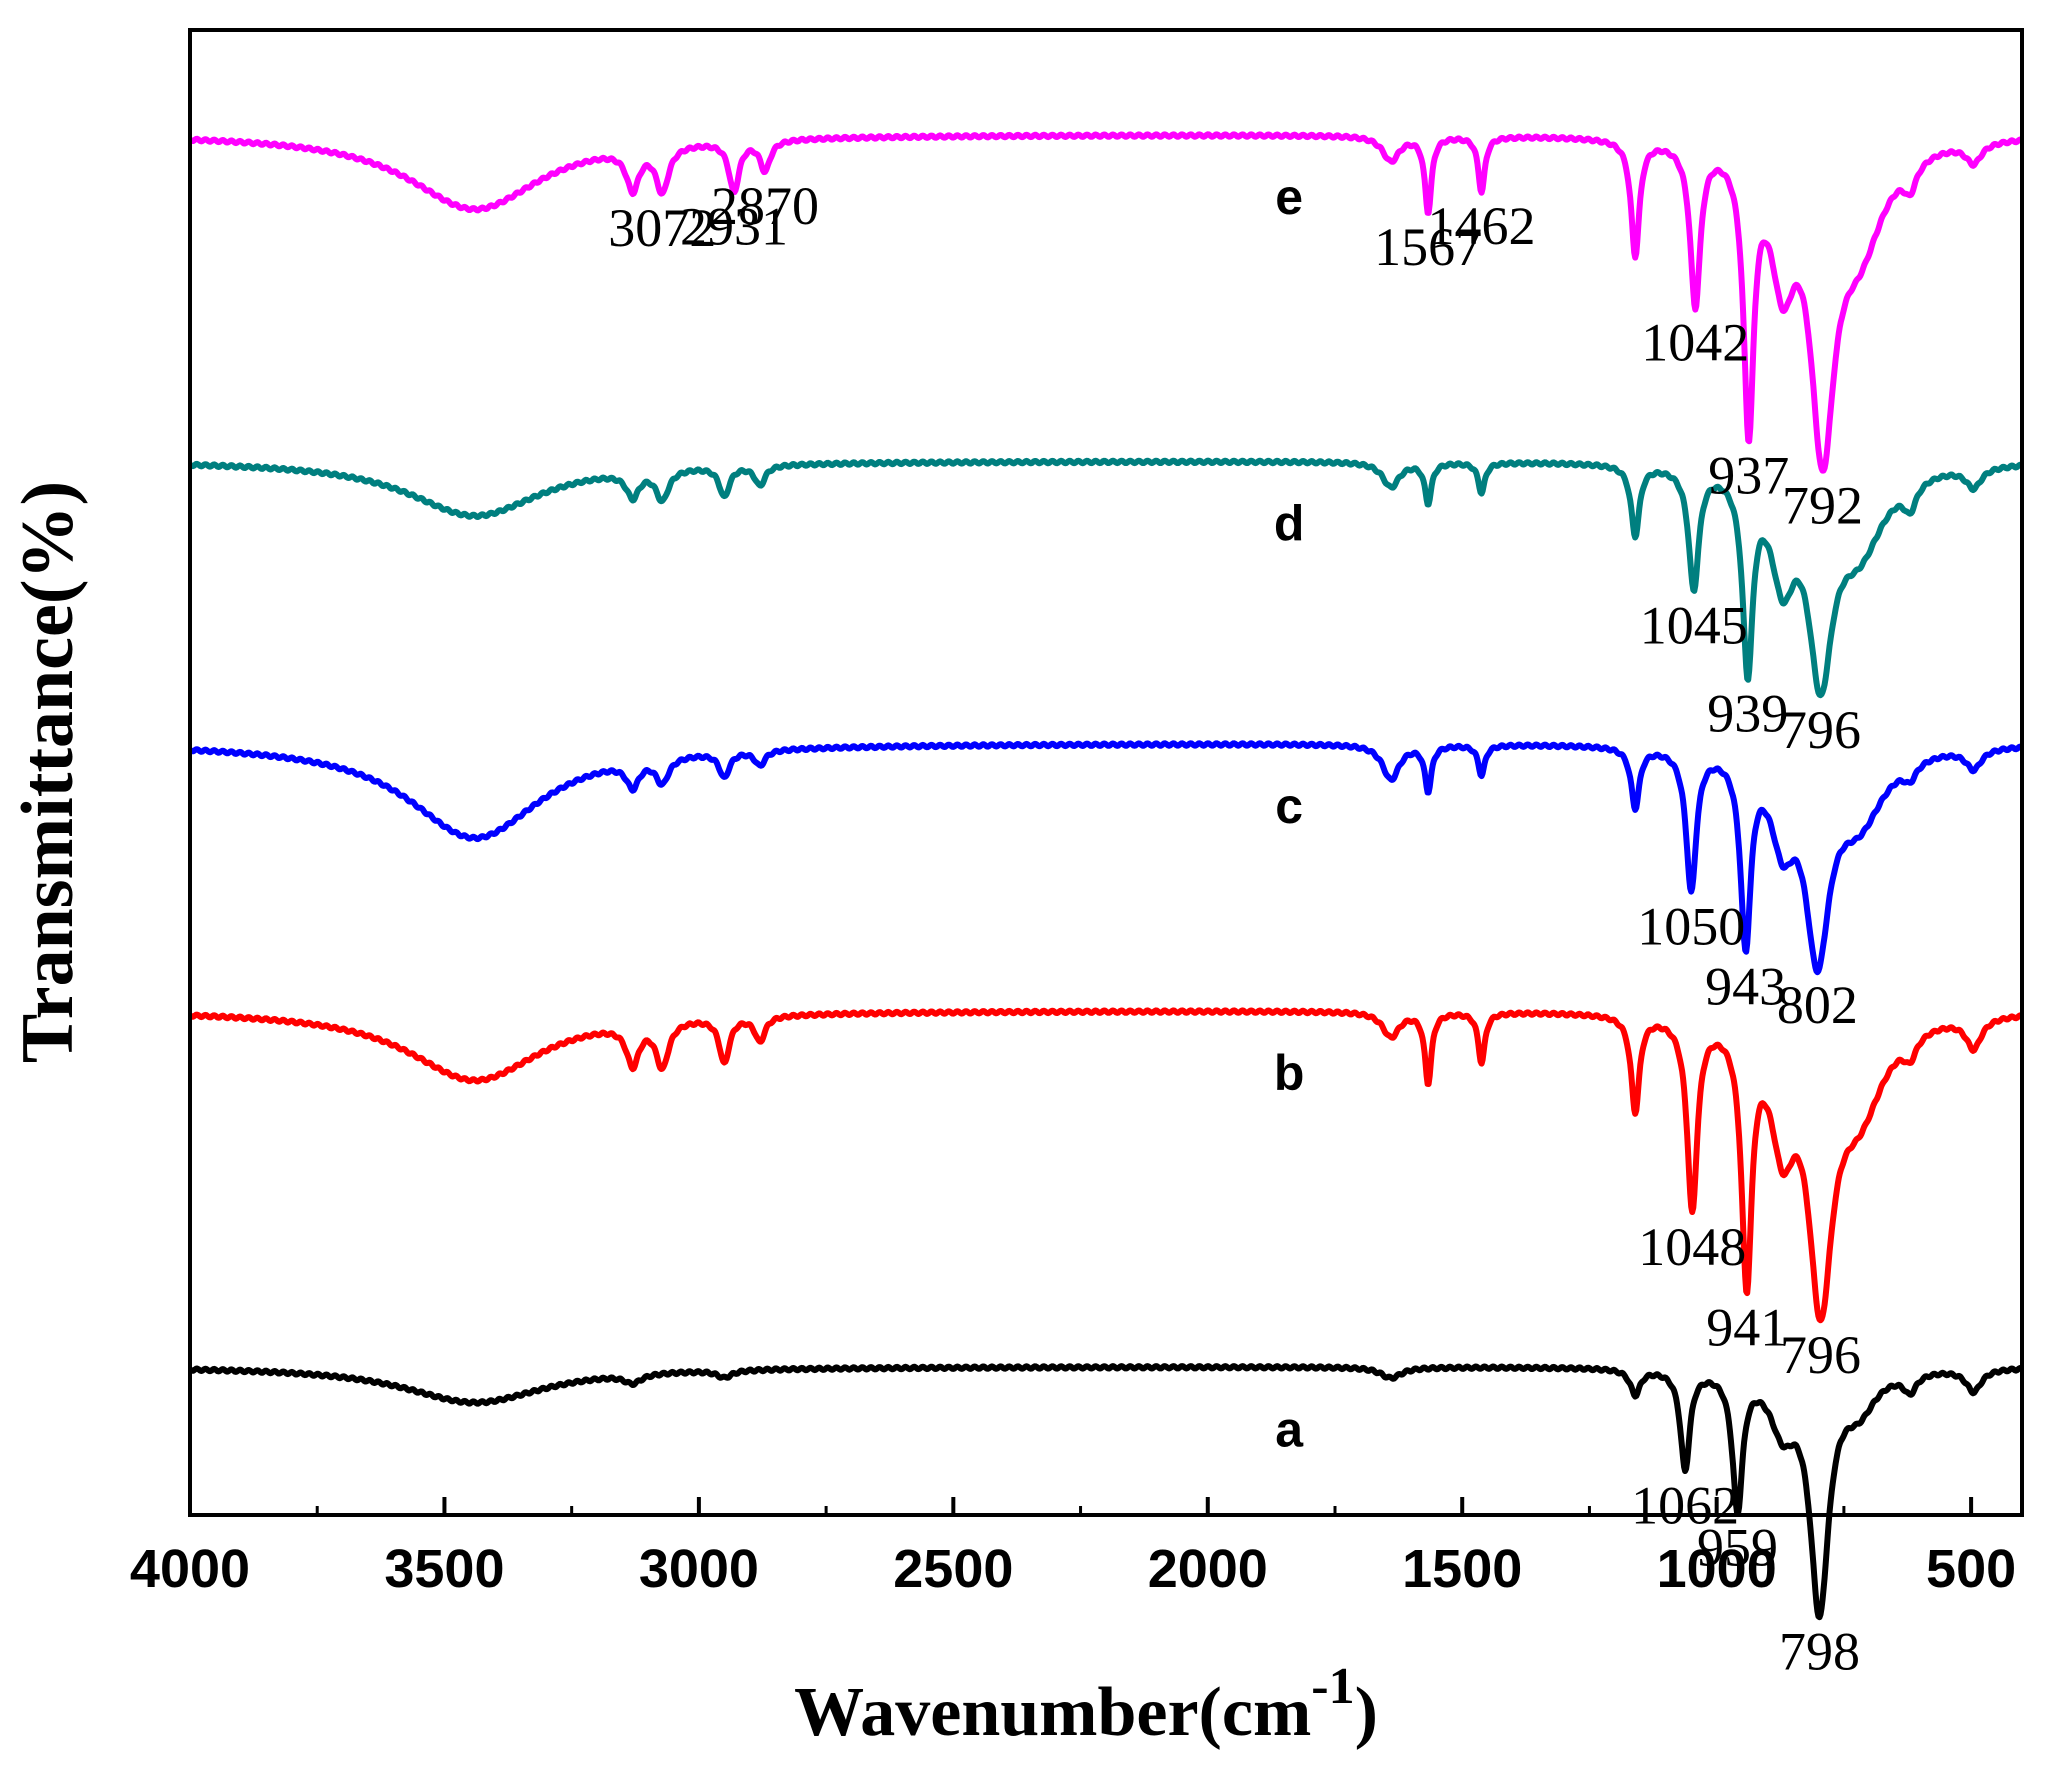  What do you see at coordinates (662, 228) in the screenshot?
I see `peak-label-e-3072: 3072` at bounding box center [662, 228].